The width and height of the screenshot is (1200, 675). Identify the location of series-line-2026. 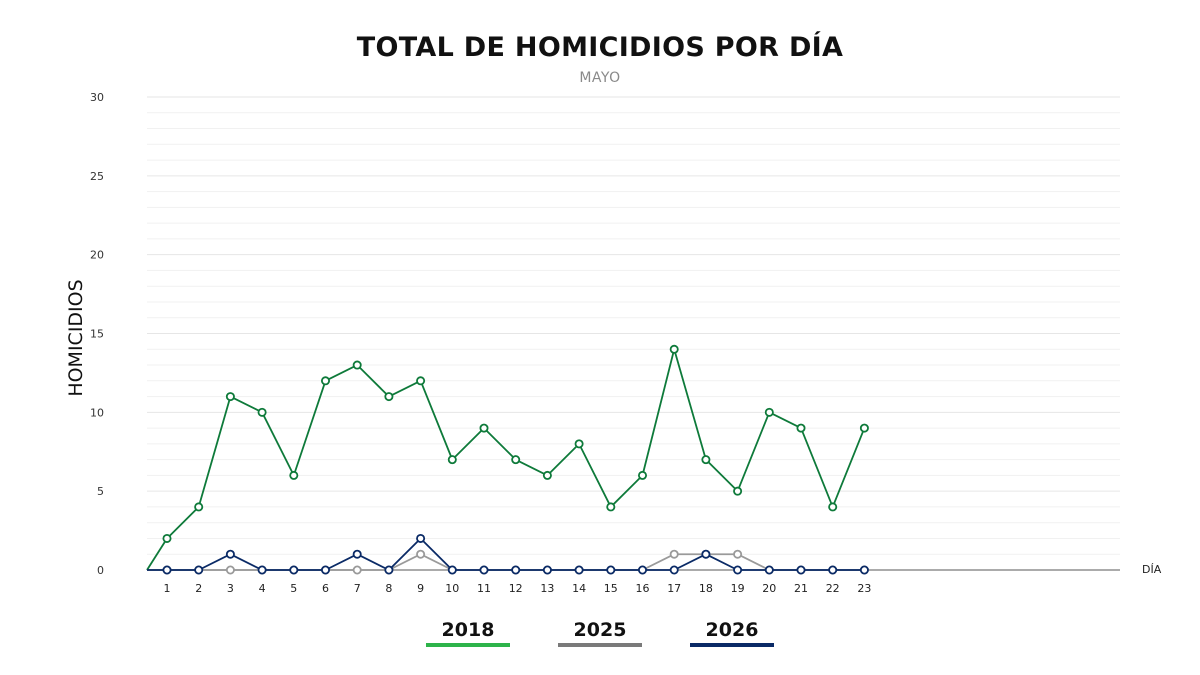
(506, 554).